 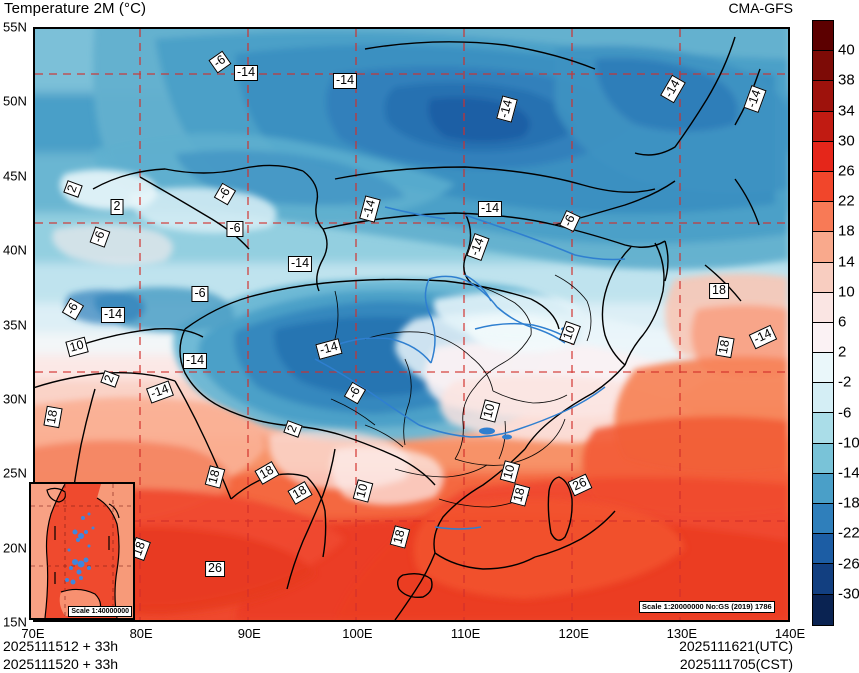 What do you see at coordinates (846, 171) in the screenshot?
I see `colorbar-tick-label: 26` at bounding box center [846, 171].